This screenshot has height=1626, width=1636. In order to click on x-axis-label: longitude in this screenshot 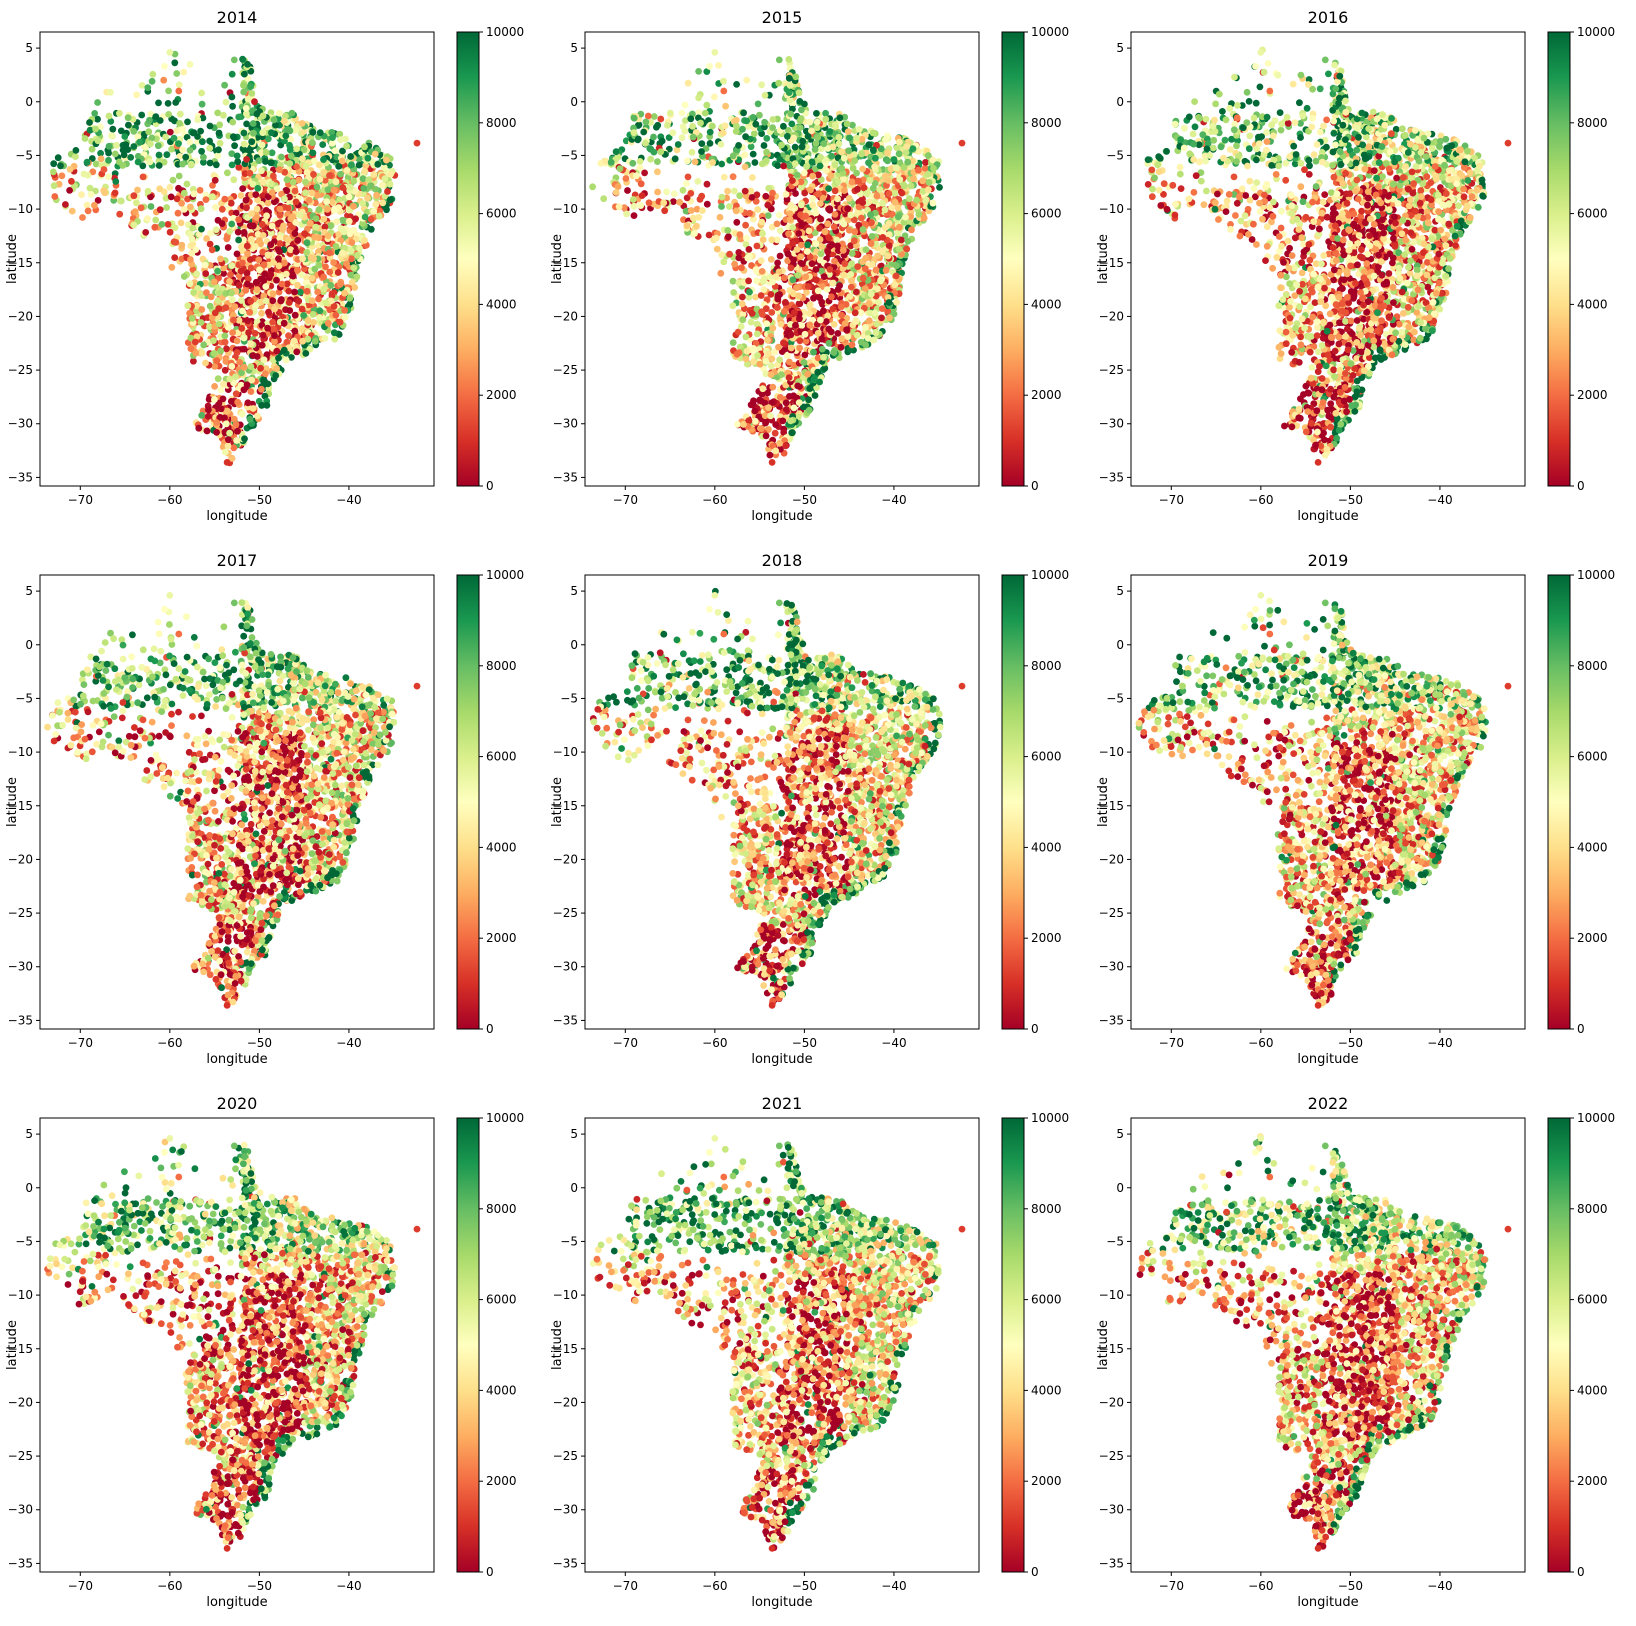, I will do `click(236, 516)`.